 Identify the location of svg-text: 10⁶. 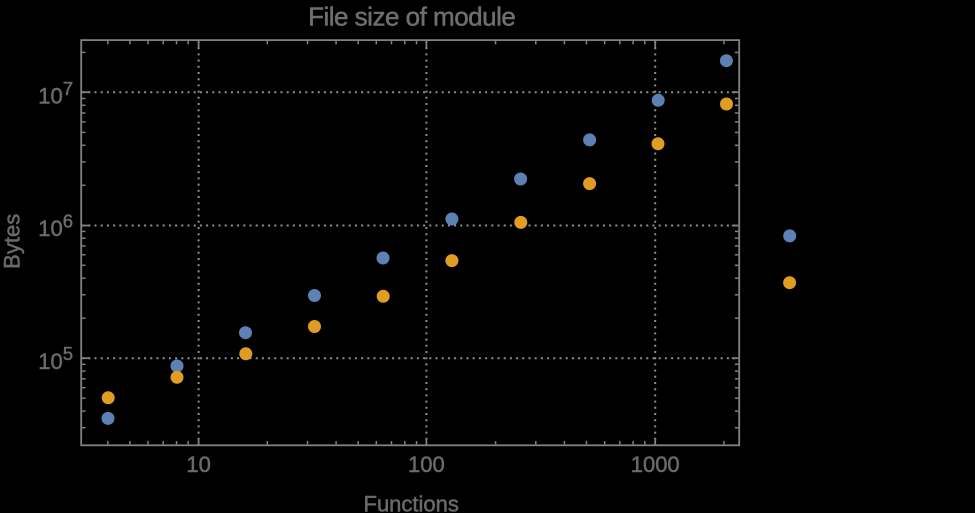
(55, 225).